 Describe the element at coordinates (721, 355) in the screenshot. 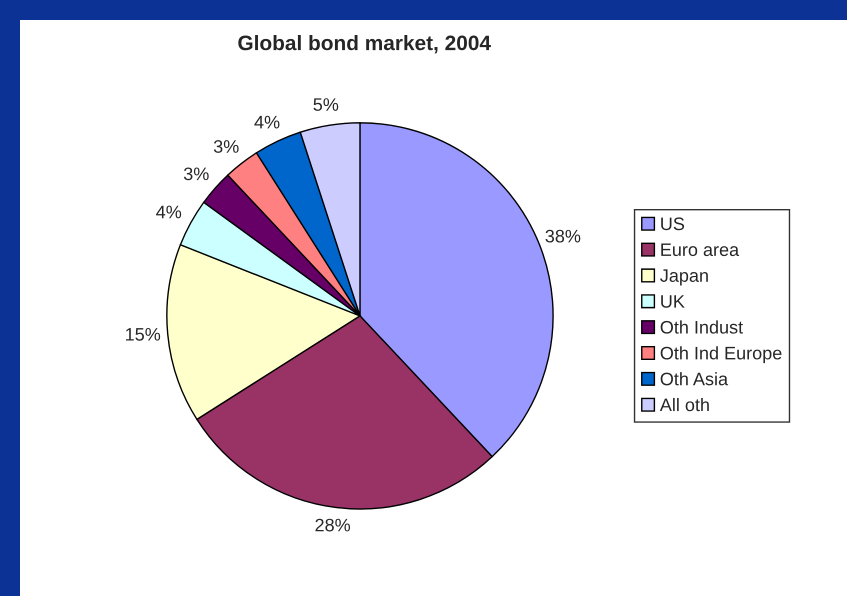

I see `legend-label: Oth Ind Europe` at that location.